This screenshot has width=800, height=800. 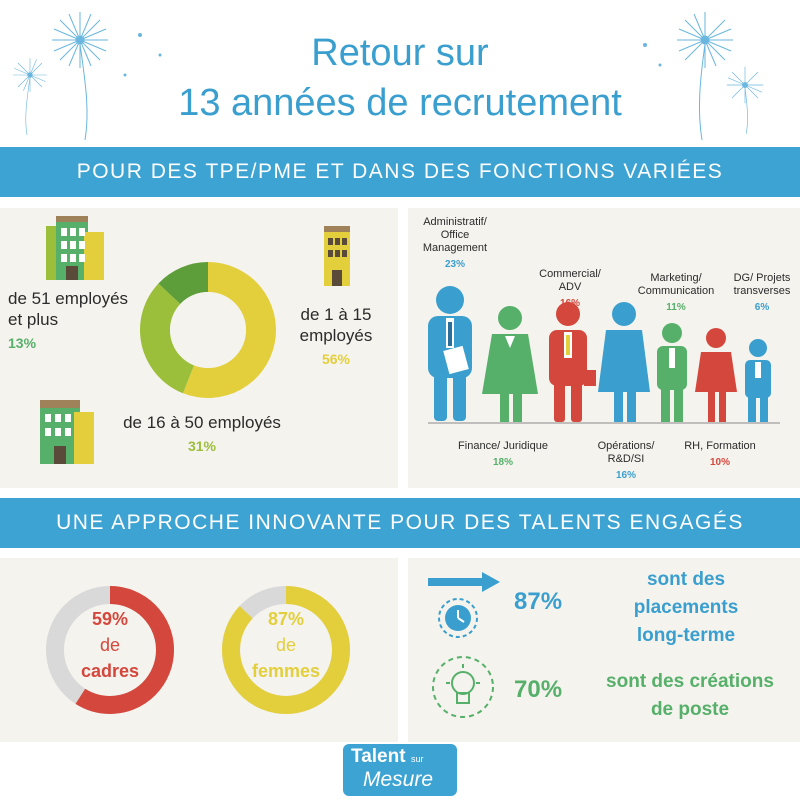 What do you see at coordinates (75, 248) in the screenshot?
I see `large-building-icon` at bounding box center [75, 248].